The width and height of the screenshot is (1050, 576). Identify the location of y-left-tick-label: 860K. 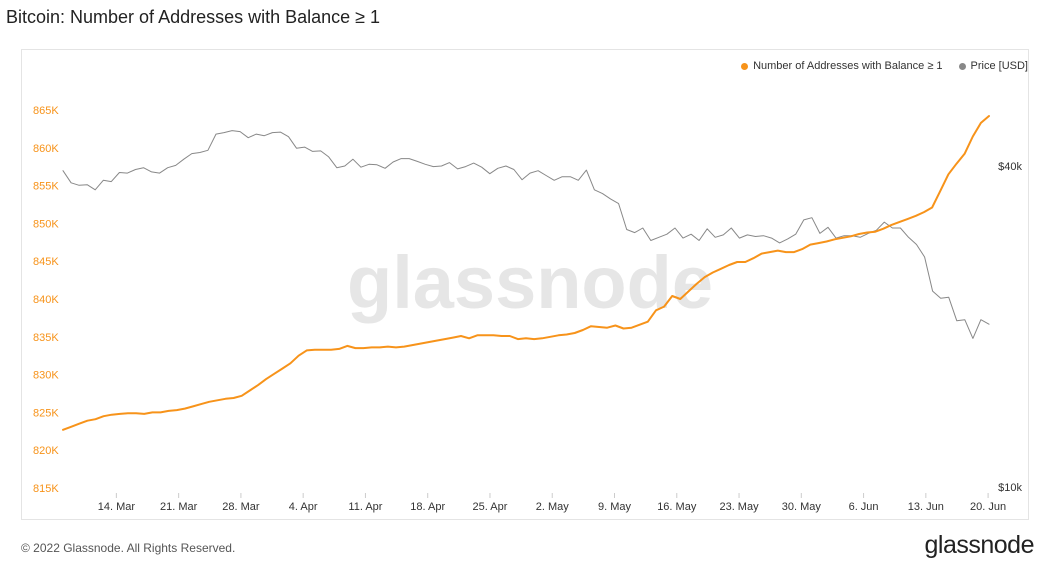
(46, 149).